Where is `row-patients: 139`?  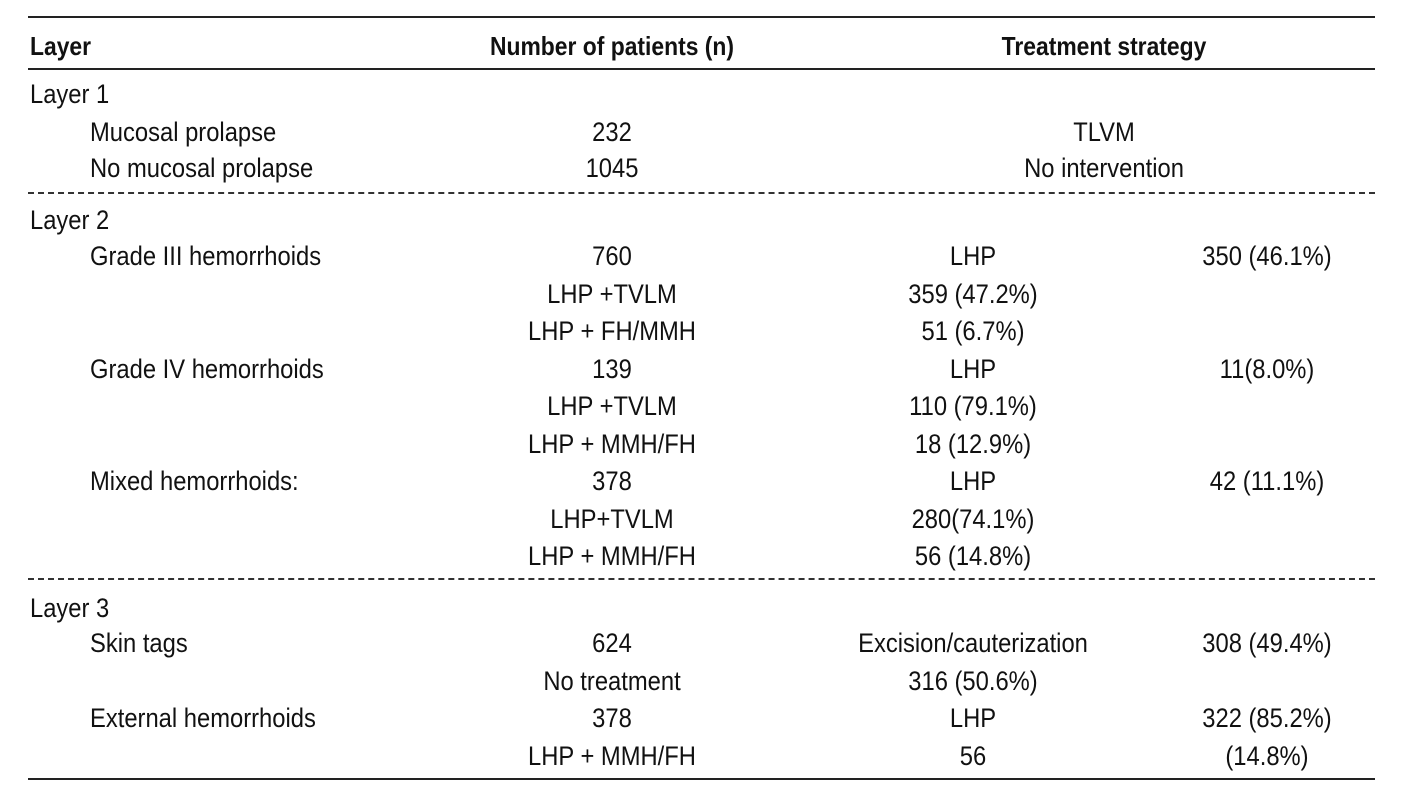 row-patients: 139 is located at coordinates (612, 369).